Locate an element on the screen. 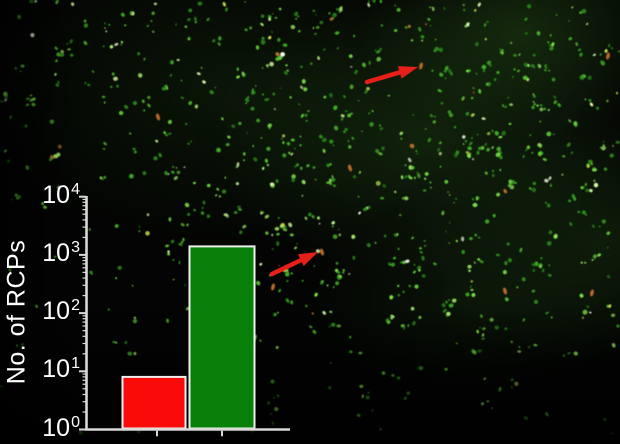 Image resolution: width=620 pixels, height=444 pixels. y-tick-label: 100 is located at coordinates (61, 428).